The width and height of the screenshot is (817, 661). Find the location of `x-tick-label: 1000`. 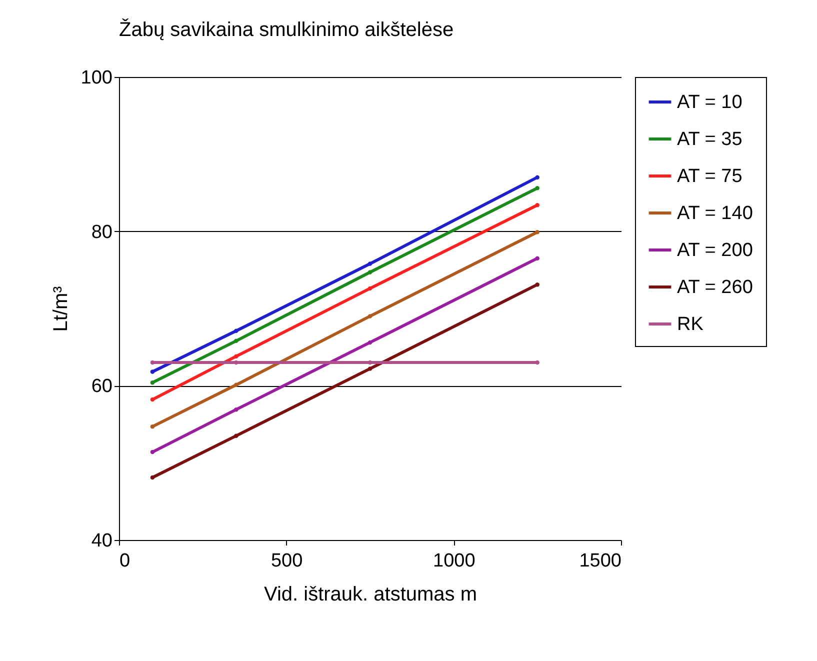

x-tick-label: 1000 is located at coordinates (454, 561).